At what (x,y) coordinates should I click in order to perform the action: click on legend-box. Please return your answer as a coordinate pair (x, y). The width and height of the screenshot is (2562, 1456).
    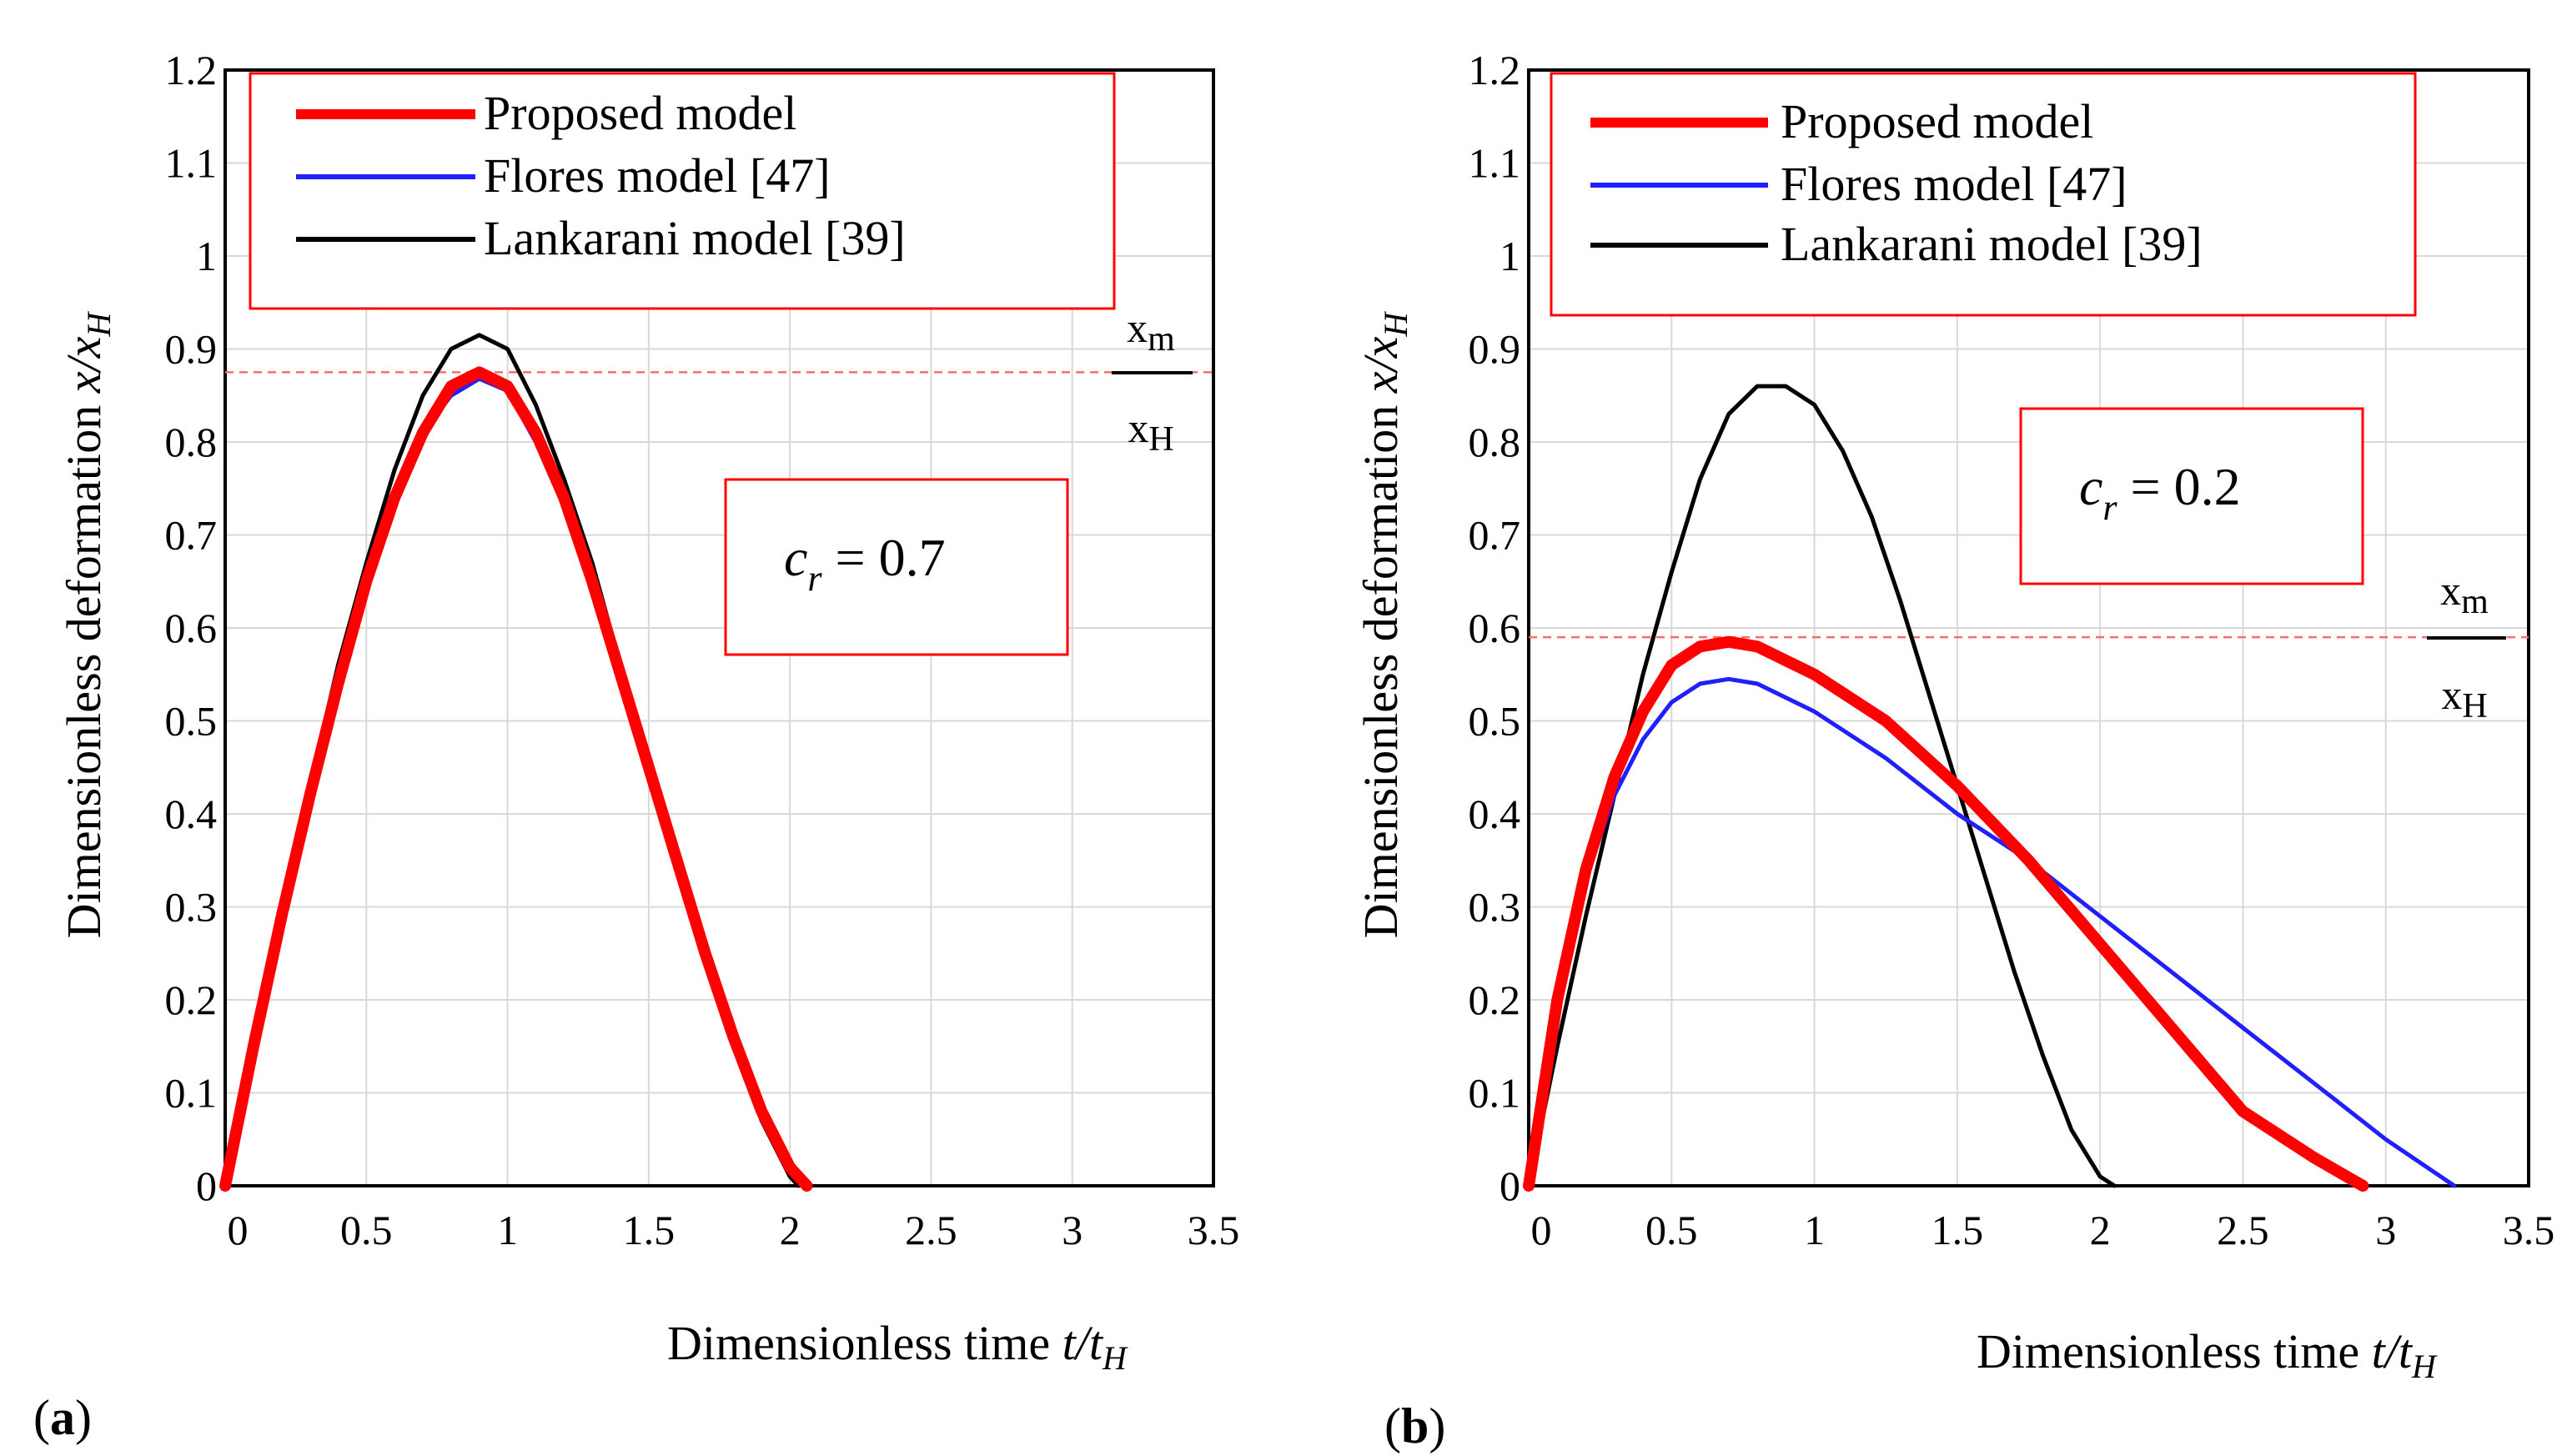
    Looking at the image, I should click on (1983, 194).